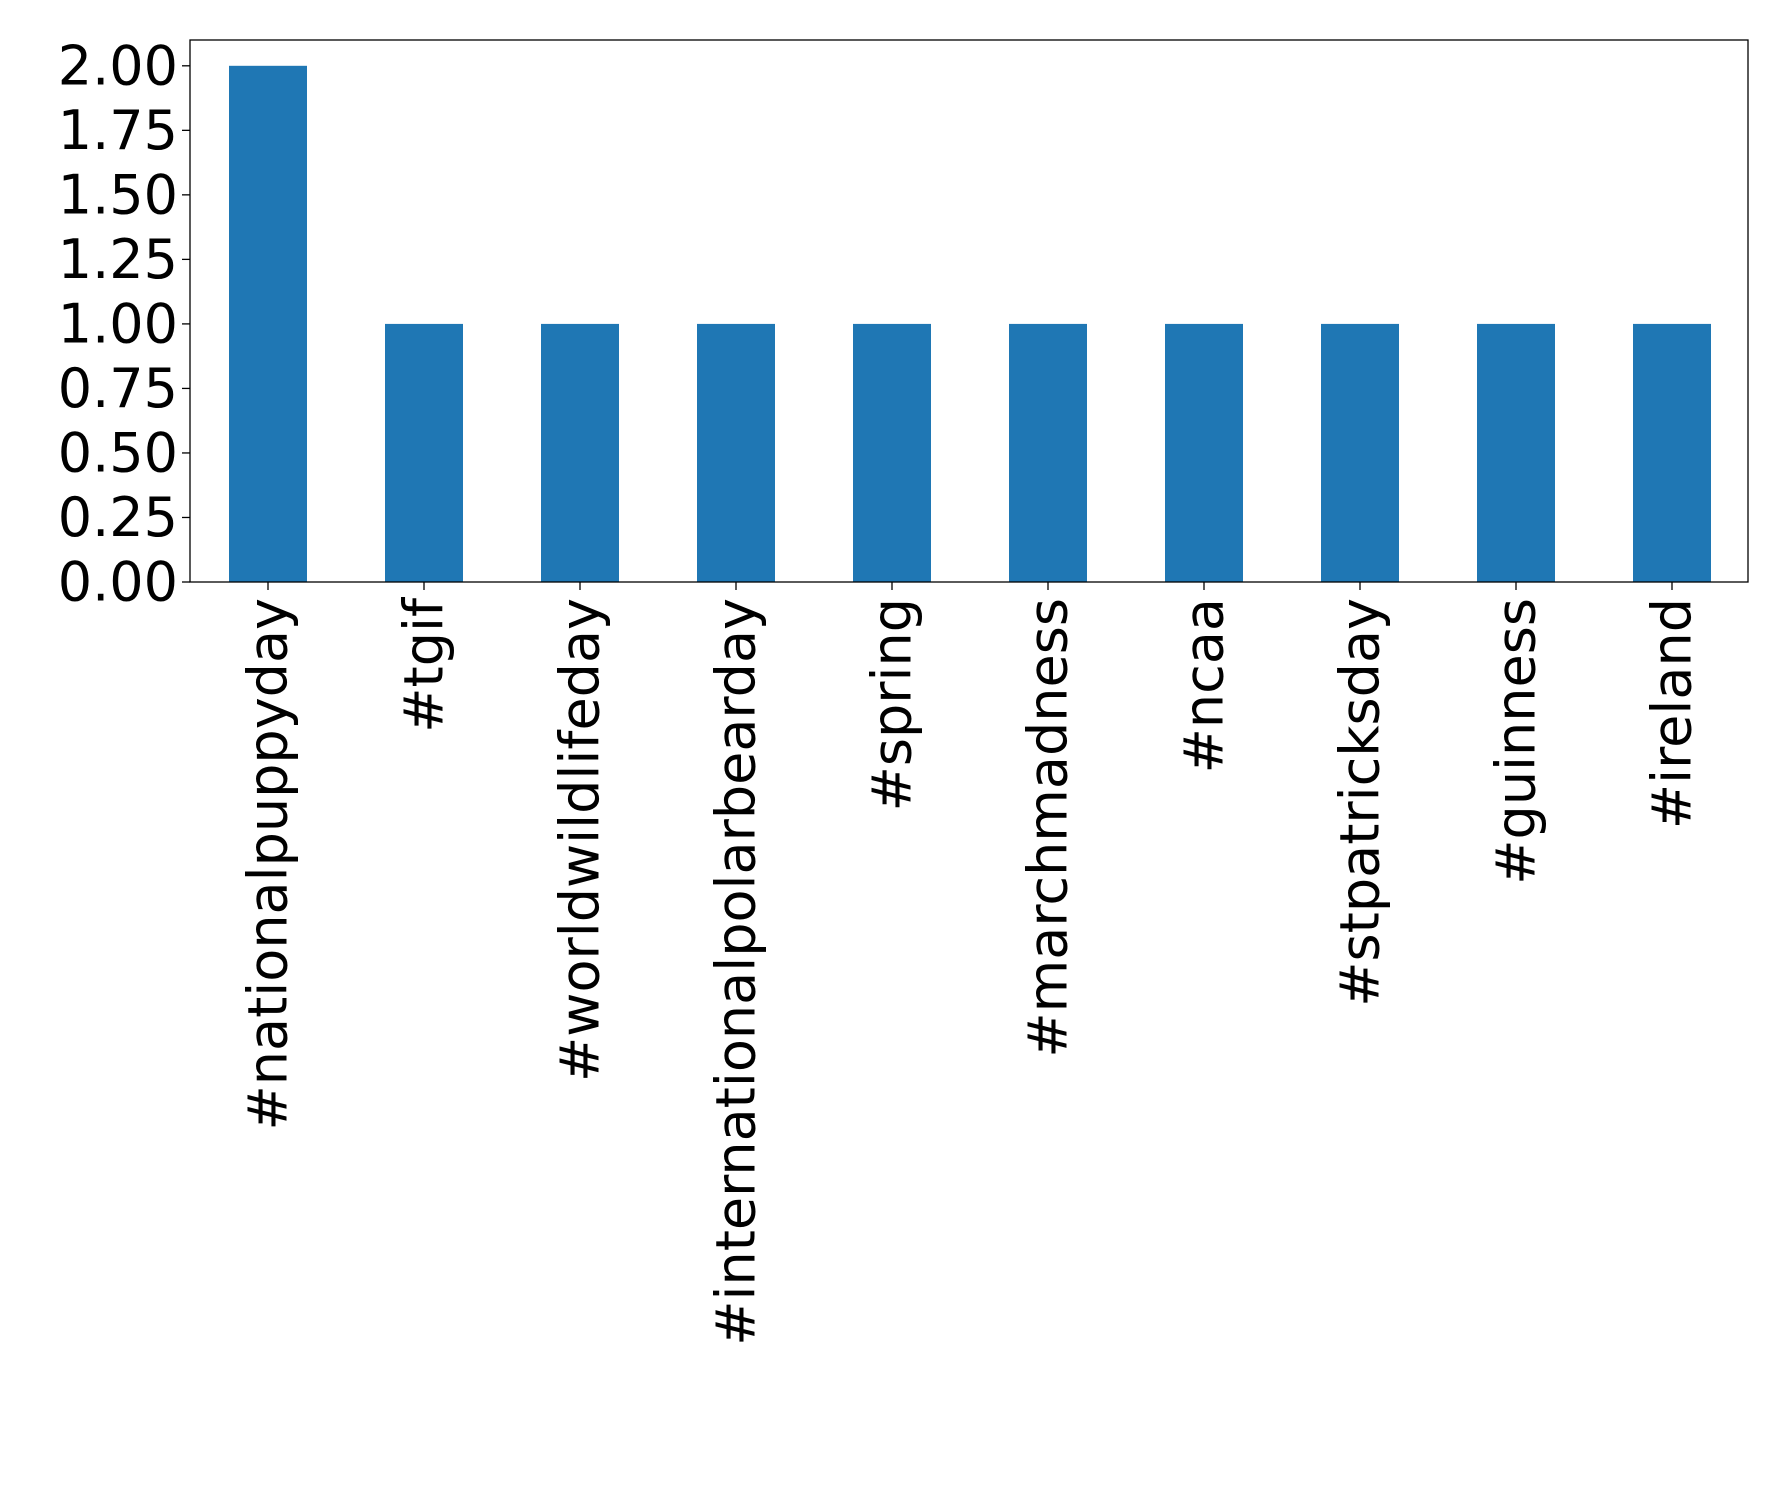 This screenshot has height=1493, width=1778. What do you see at coordinates (118, 582) in the screenshot?
I see `y-tick-label: 0.00` at bounding box center [118, 582].